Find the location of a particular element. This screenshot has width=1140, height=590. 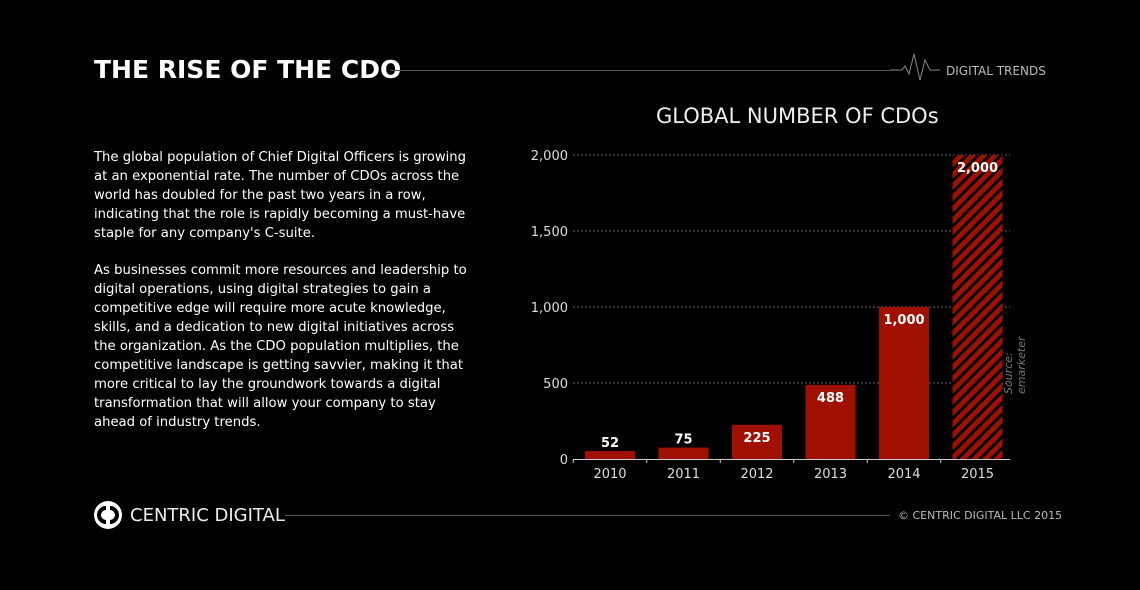

y-tick-label: 500 is located at coordinates (555, 384).